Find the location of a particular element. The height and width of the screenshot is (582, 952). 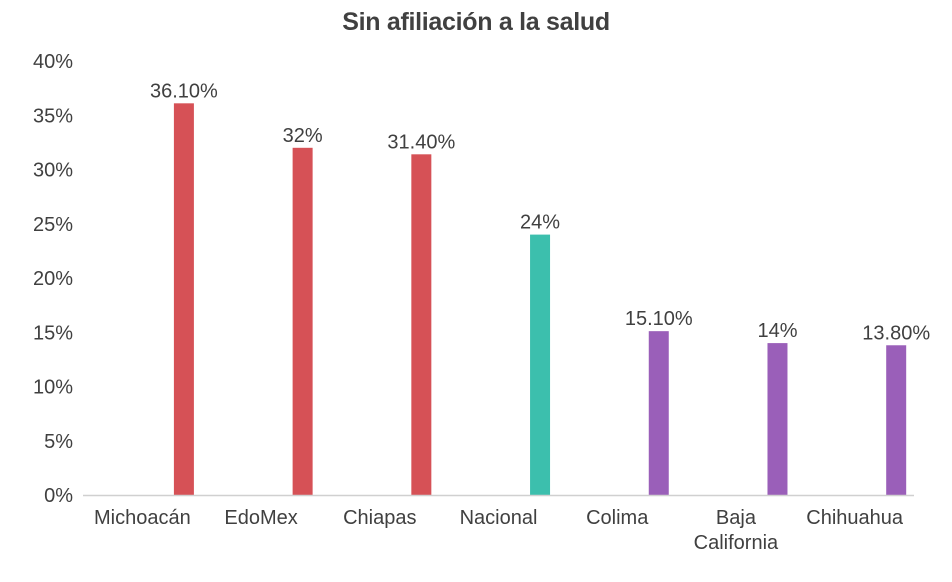

y-tick-label: 10% is located at coordinates (53, 388).